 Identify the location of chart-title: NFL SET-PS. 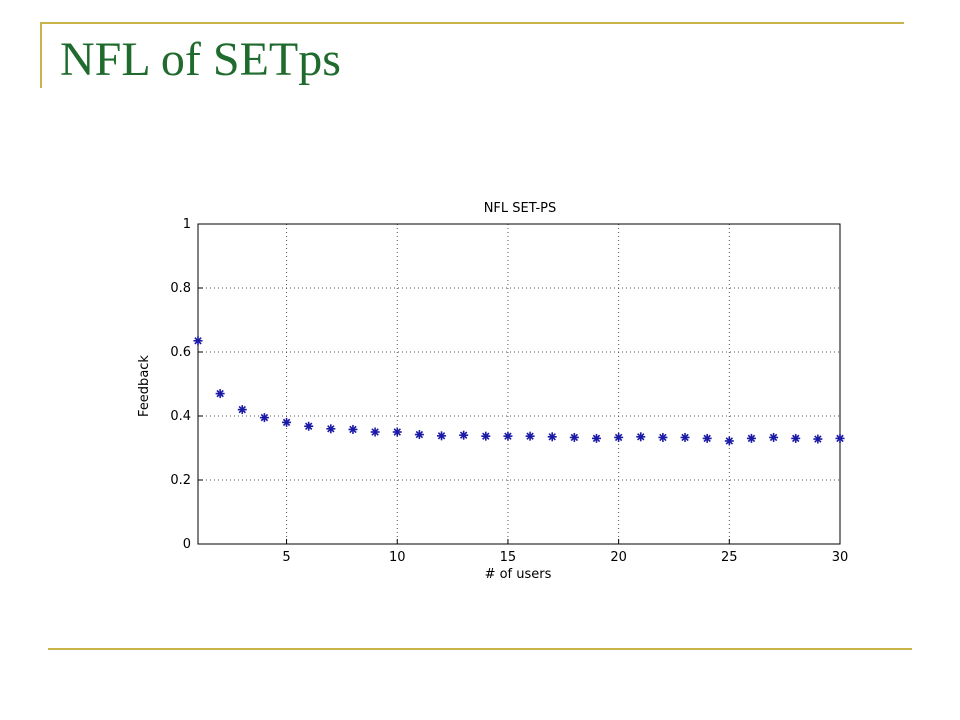
(520, 208).